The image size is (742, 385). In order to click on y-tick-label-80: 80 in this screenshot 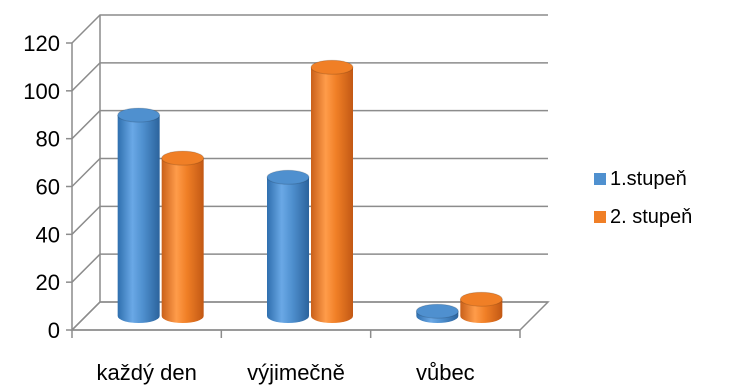, I will do `click(48, 139)`.